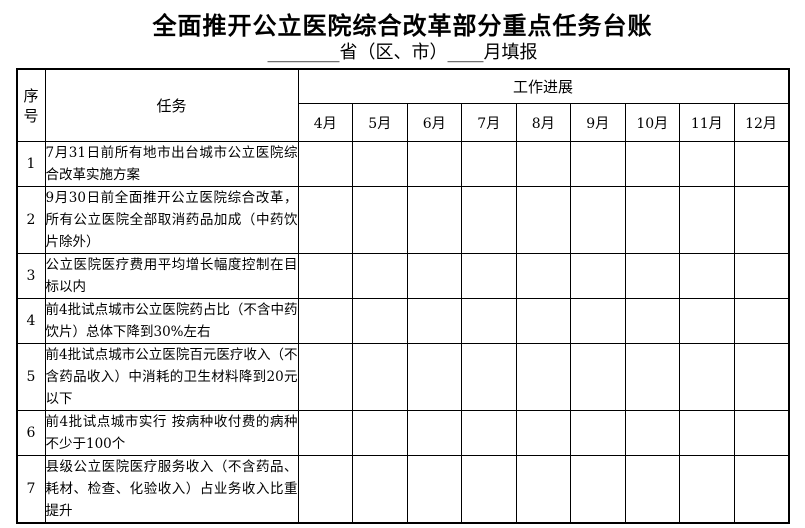  Describe the element at coordinates (171, 433) in the screenshot. I see `task-description: 前4批试点城市实行 按病种收付费的病种不少于100个` at that location.